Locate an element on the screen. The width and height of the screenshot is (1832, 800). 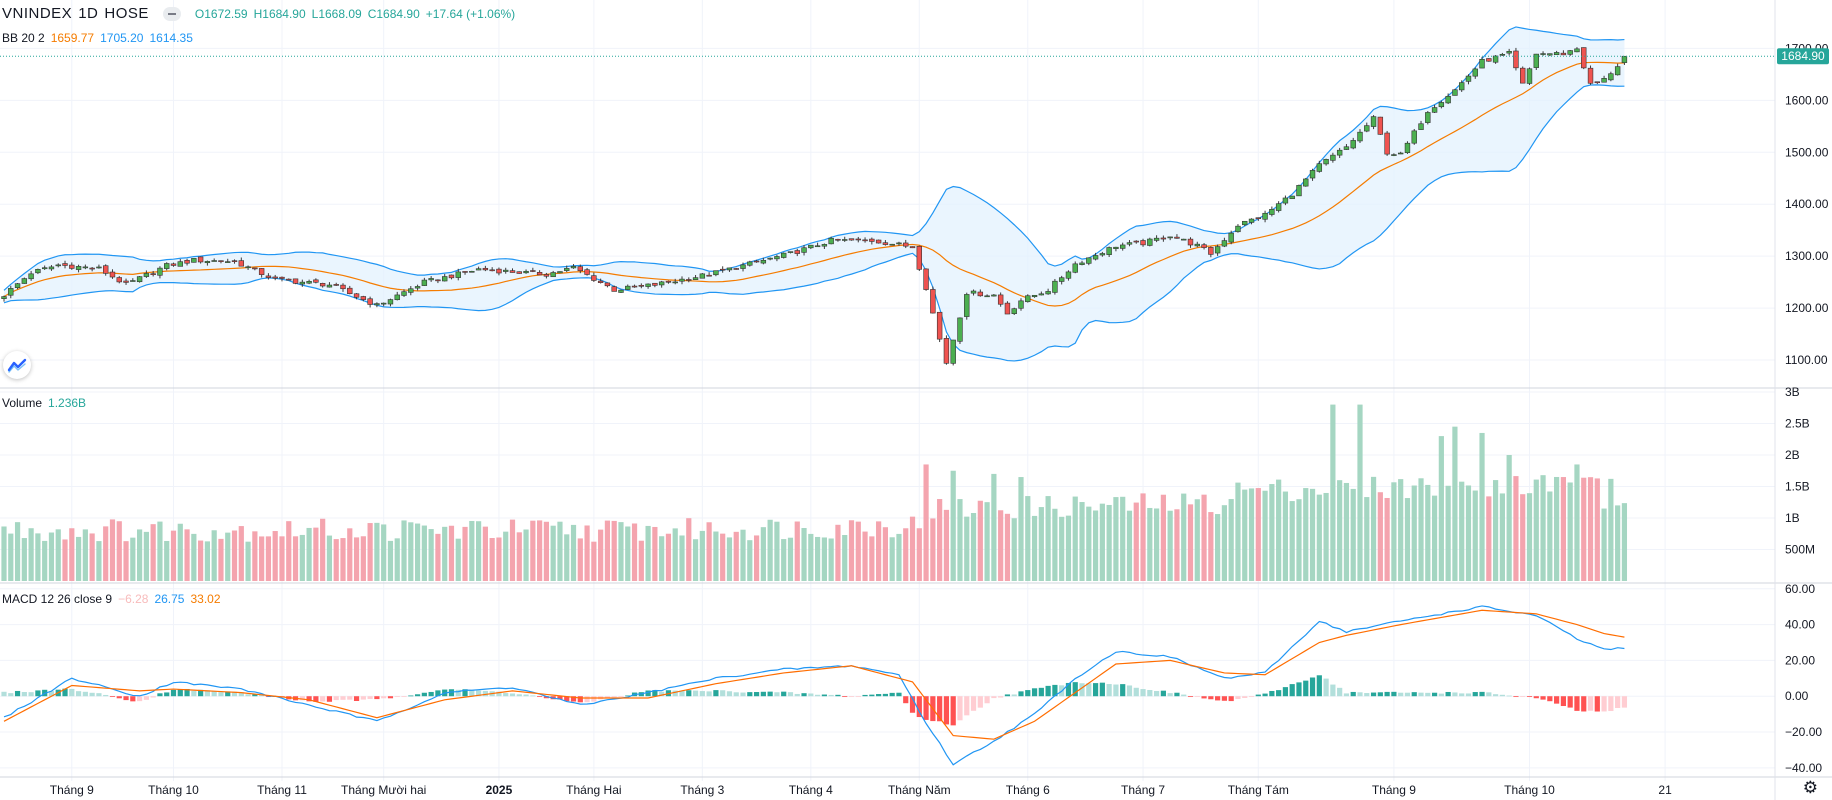
ohlc-change: +17.64 (+1.06%) is located at coordinates (470, 13).